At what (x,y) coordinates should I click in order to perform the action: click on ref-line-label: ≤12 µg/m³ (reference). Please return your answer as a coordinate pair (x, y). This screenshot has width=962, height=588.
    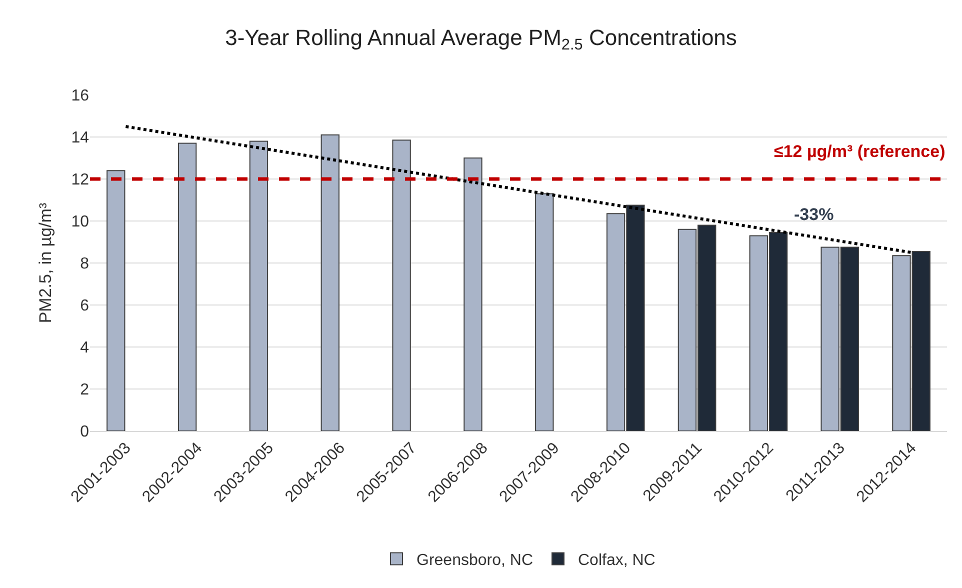
    Looking at the image, I should click on (860, 151).